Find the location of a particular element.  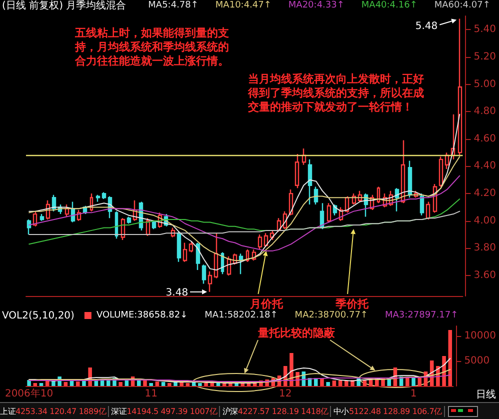

text: MA3:27897.17↑ is located at coordinates (421, 315).